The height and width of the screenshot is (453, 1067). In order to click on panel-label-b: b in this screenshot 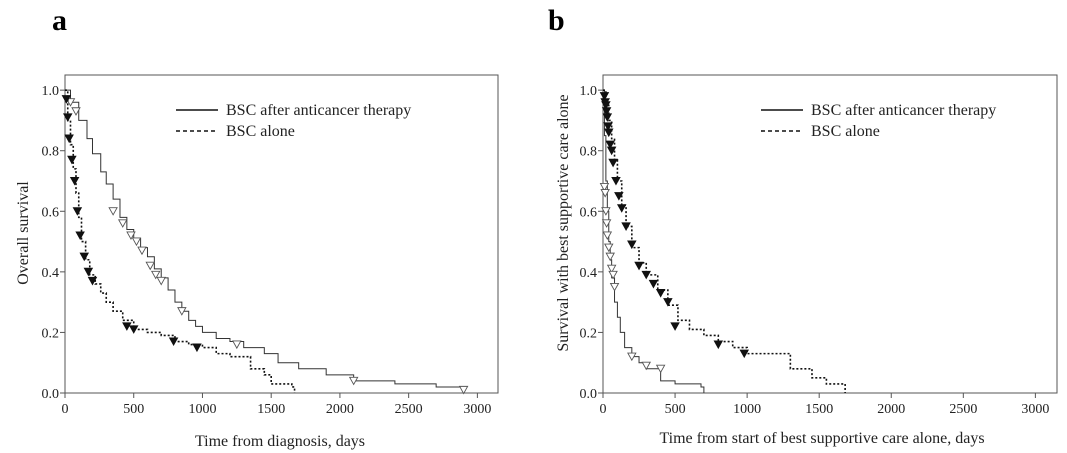, I will do `click(556, 20)`.